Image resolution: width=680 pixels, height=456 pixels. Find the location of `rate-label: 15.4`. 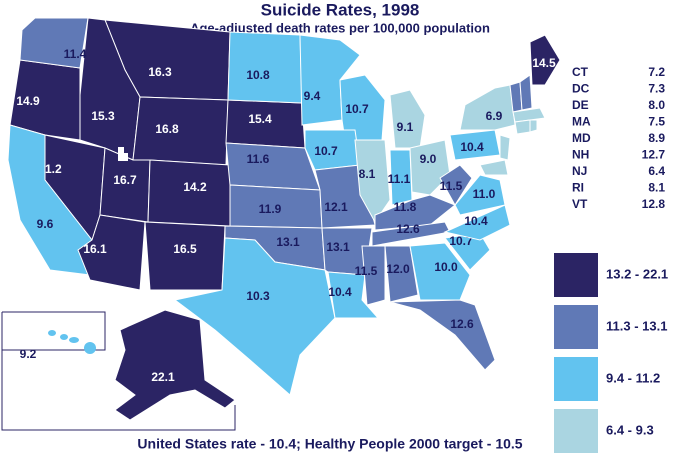

rate-label: 15.4 is located at coordinates (260, 119).